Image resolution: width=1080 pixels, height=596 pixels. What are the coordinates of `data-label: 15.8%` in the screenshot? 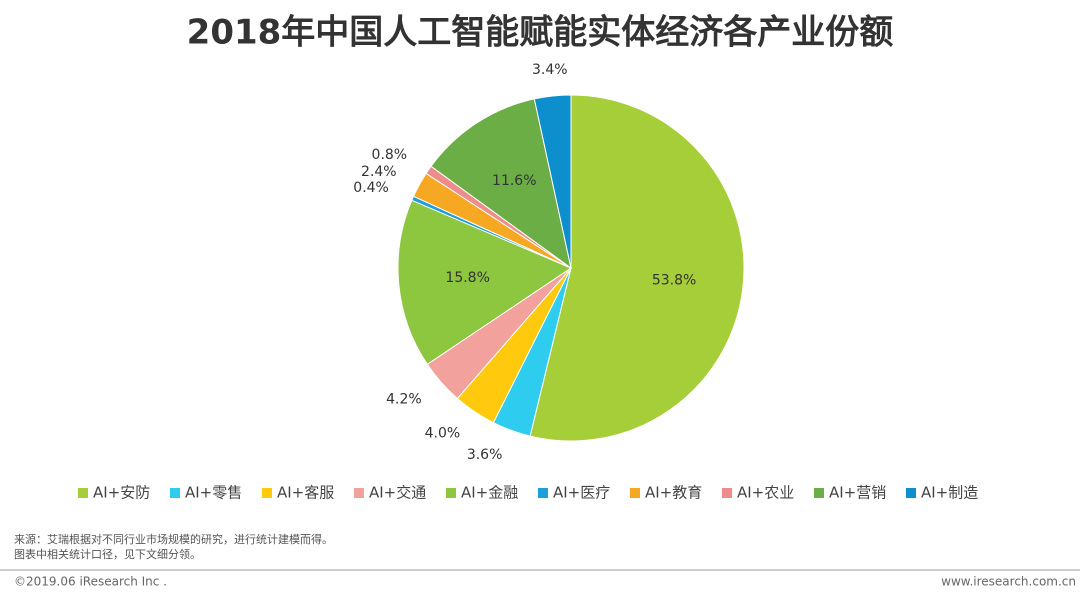 It's located at (467, 278).